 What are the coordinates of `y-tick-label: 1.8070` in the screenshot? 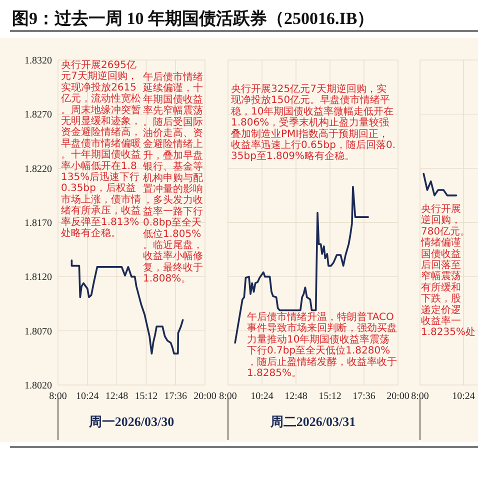 It's located at (38, 332).